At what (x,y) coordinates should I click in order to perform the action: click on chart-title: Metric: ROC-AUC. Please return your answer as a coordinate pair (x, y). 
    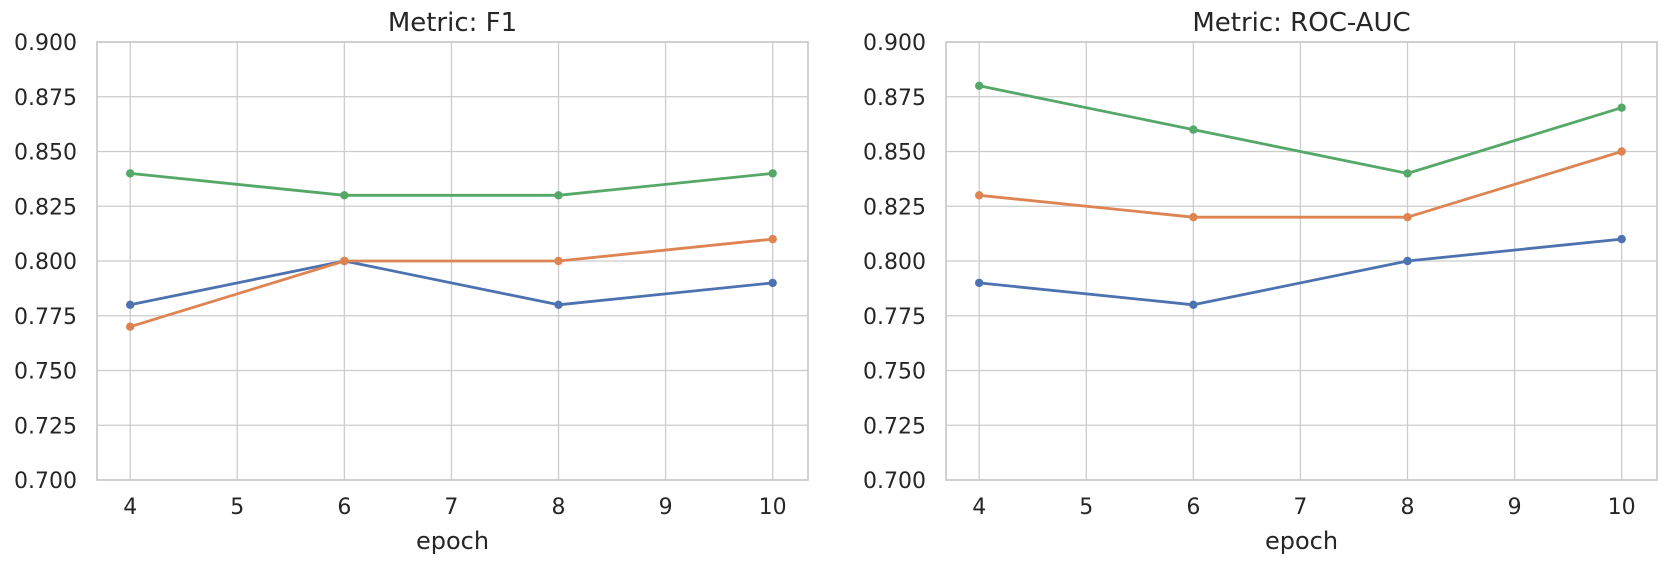
    Looking at the image, I should click on (1301, 23).